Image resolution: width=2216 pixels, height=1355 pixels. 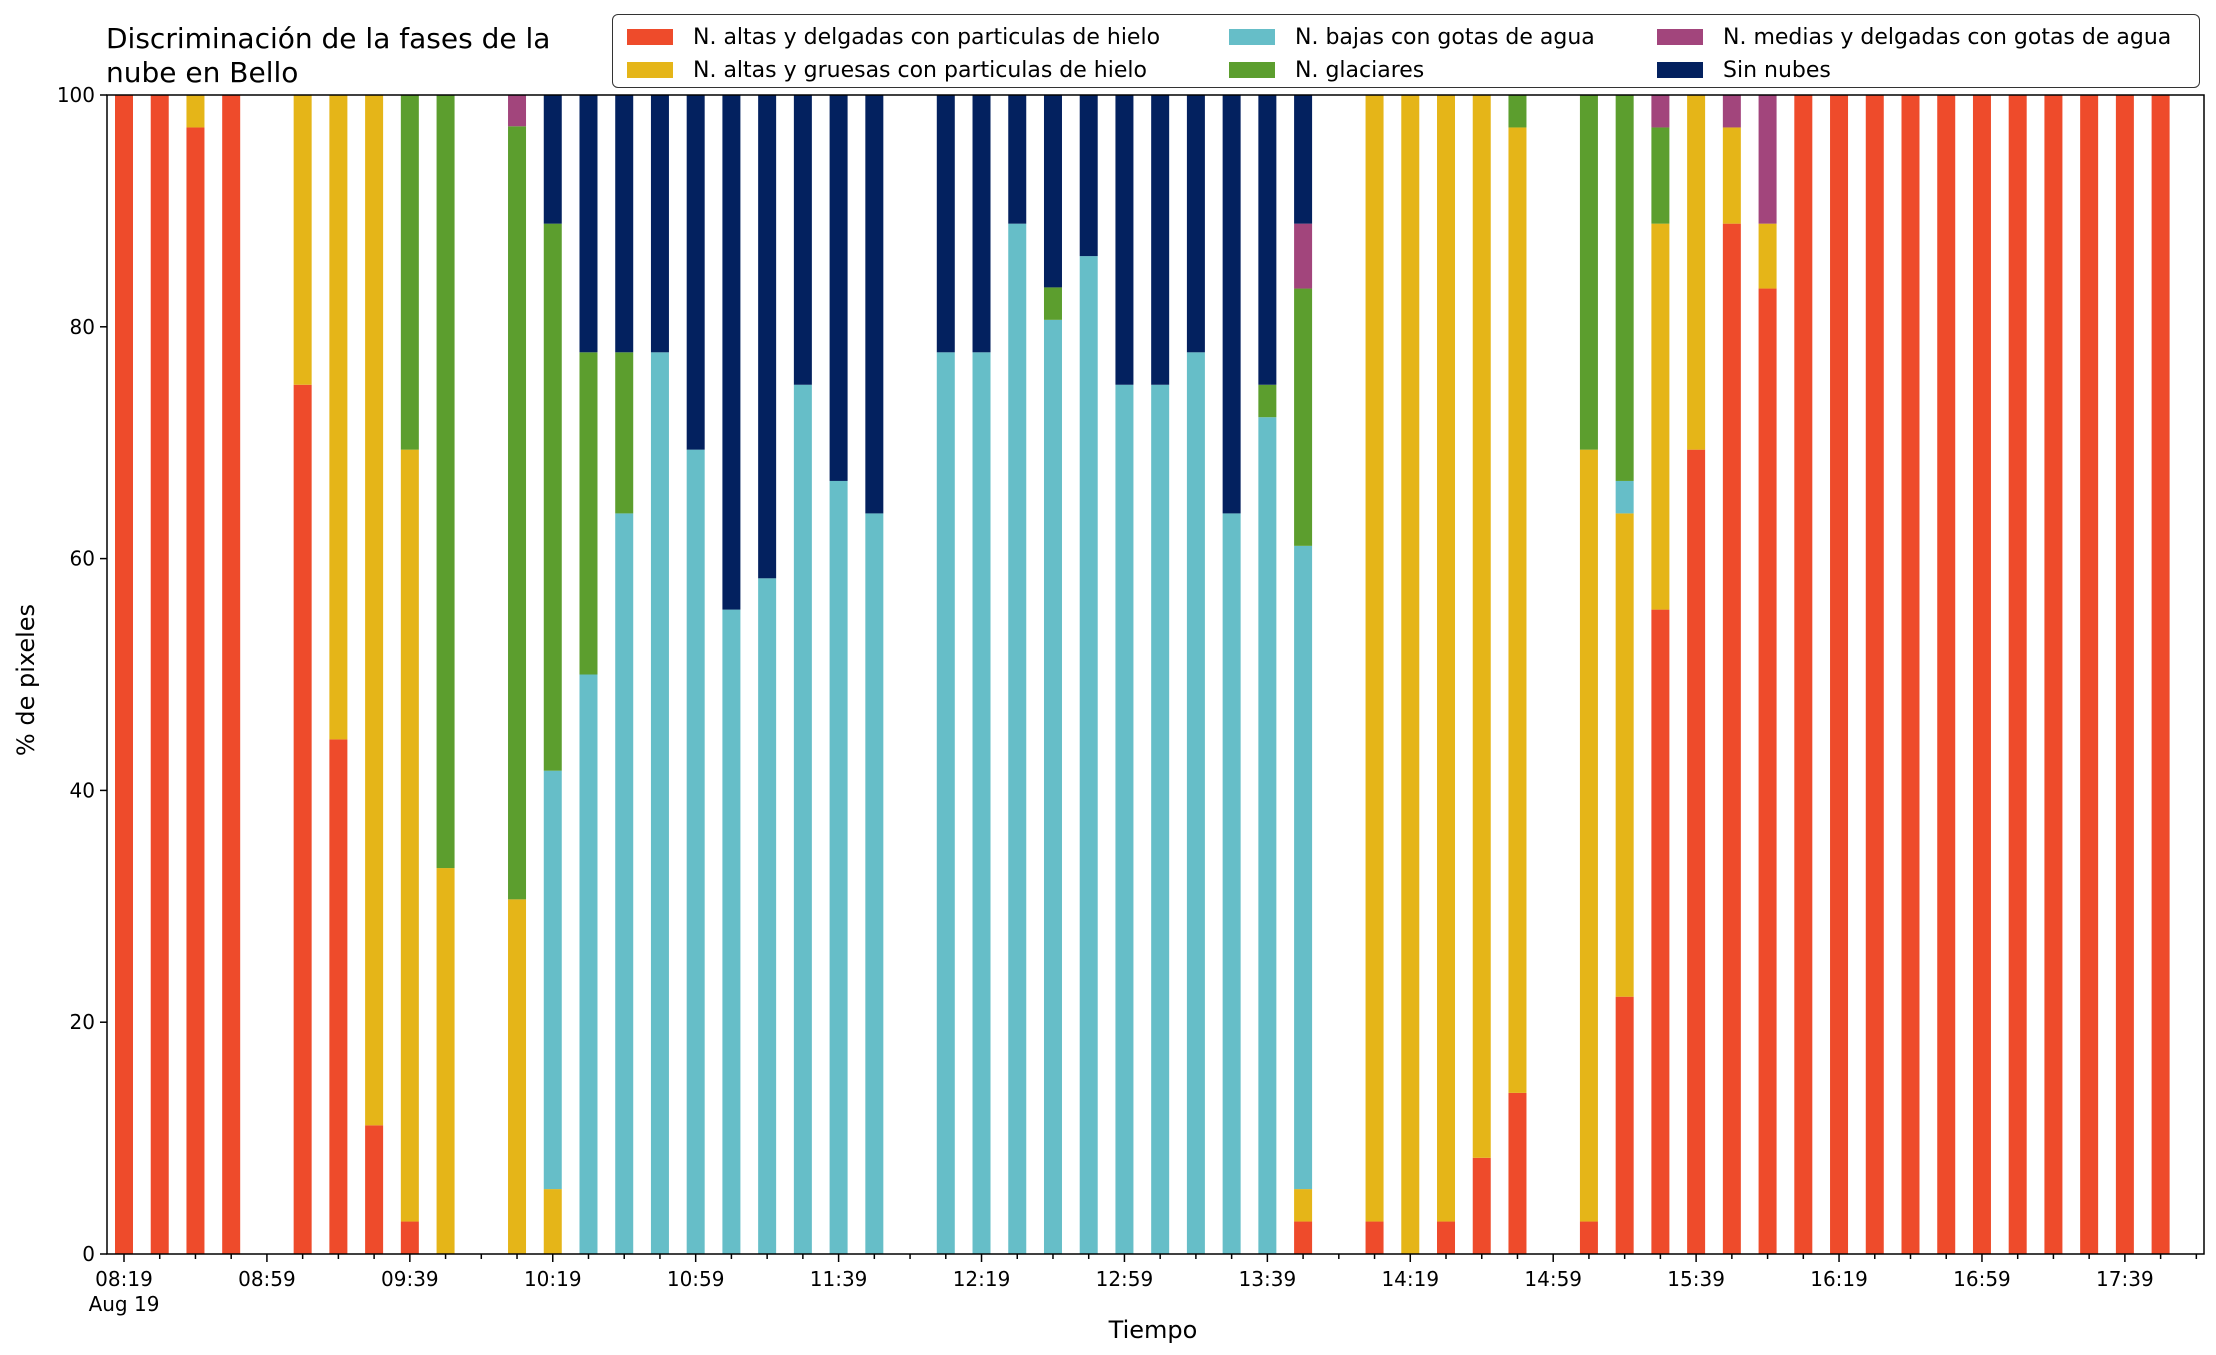 I want to click on x-tick-label: 12:19, so click(x=982, y=1279).